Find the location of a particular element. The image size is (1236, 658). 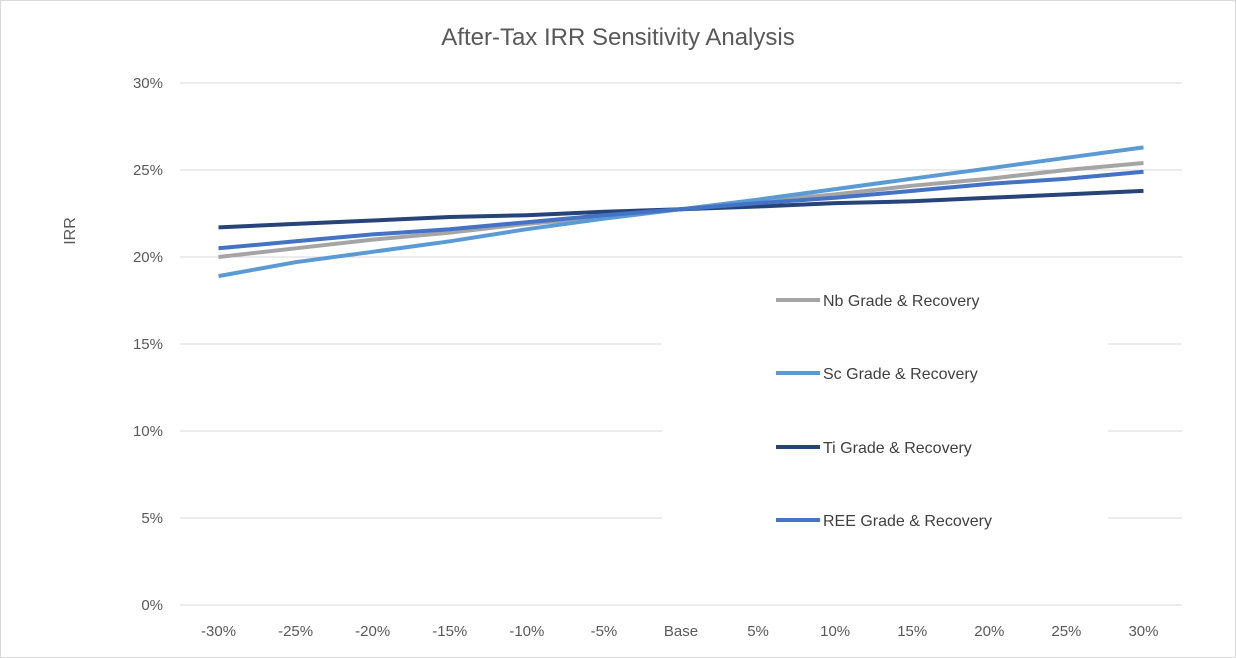

legend-label: Ti Grade & Recovery is located at coordinates (897, 448).